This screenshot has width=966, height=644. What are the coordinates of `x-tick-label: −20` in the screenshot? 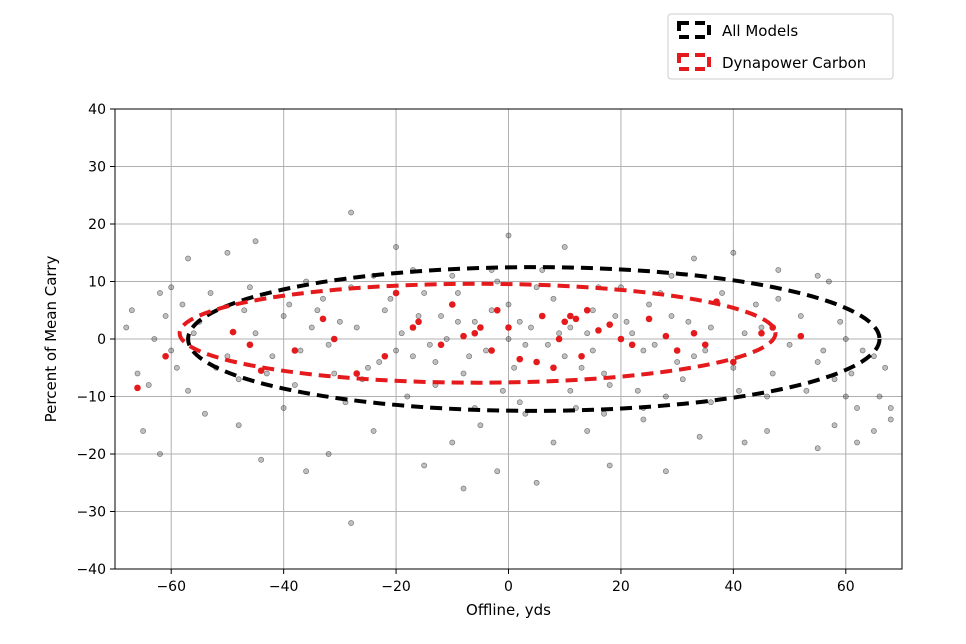 It's located at (396, 587).